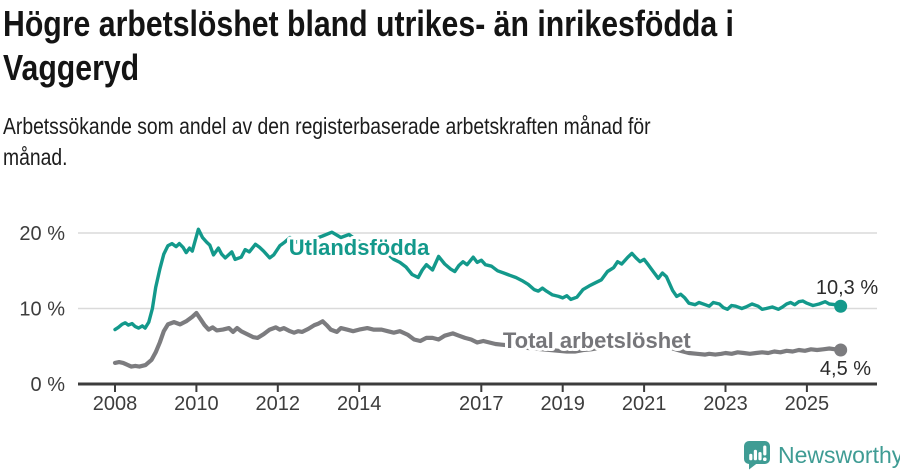 Image resolution: width=900 pixels, height=474 pixels. I want to click on x-tick-label-2010: 2010, so click(196, 404).